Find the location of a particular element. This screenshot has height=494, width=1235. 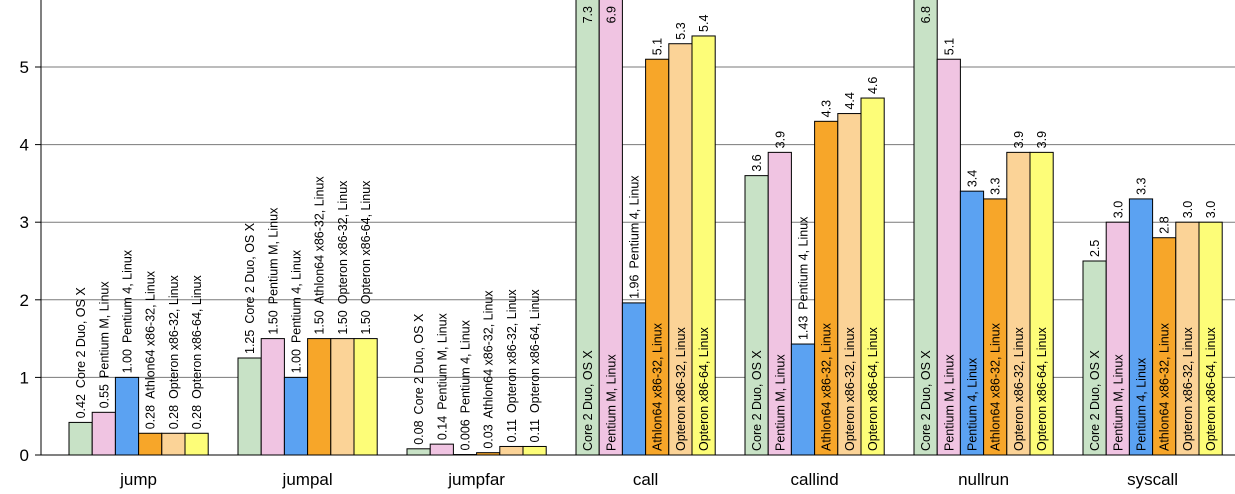

bar-value-label: 7.3 is located at coordinates (588, 14).